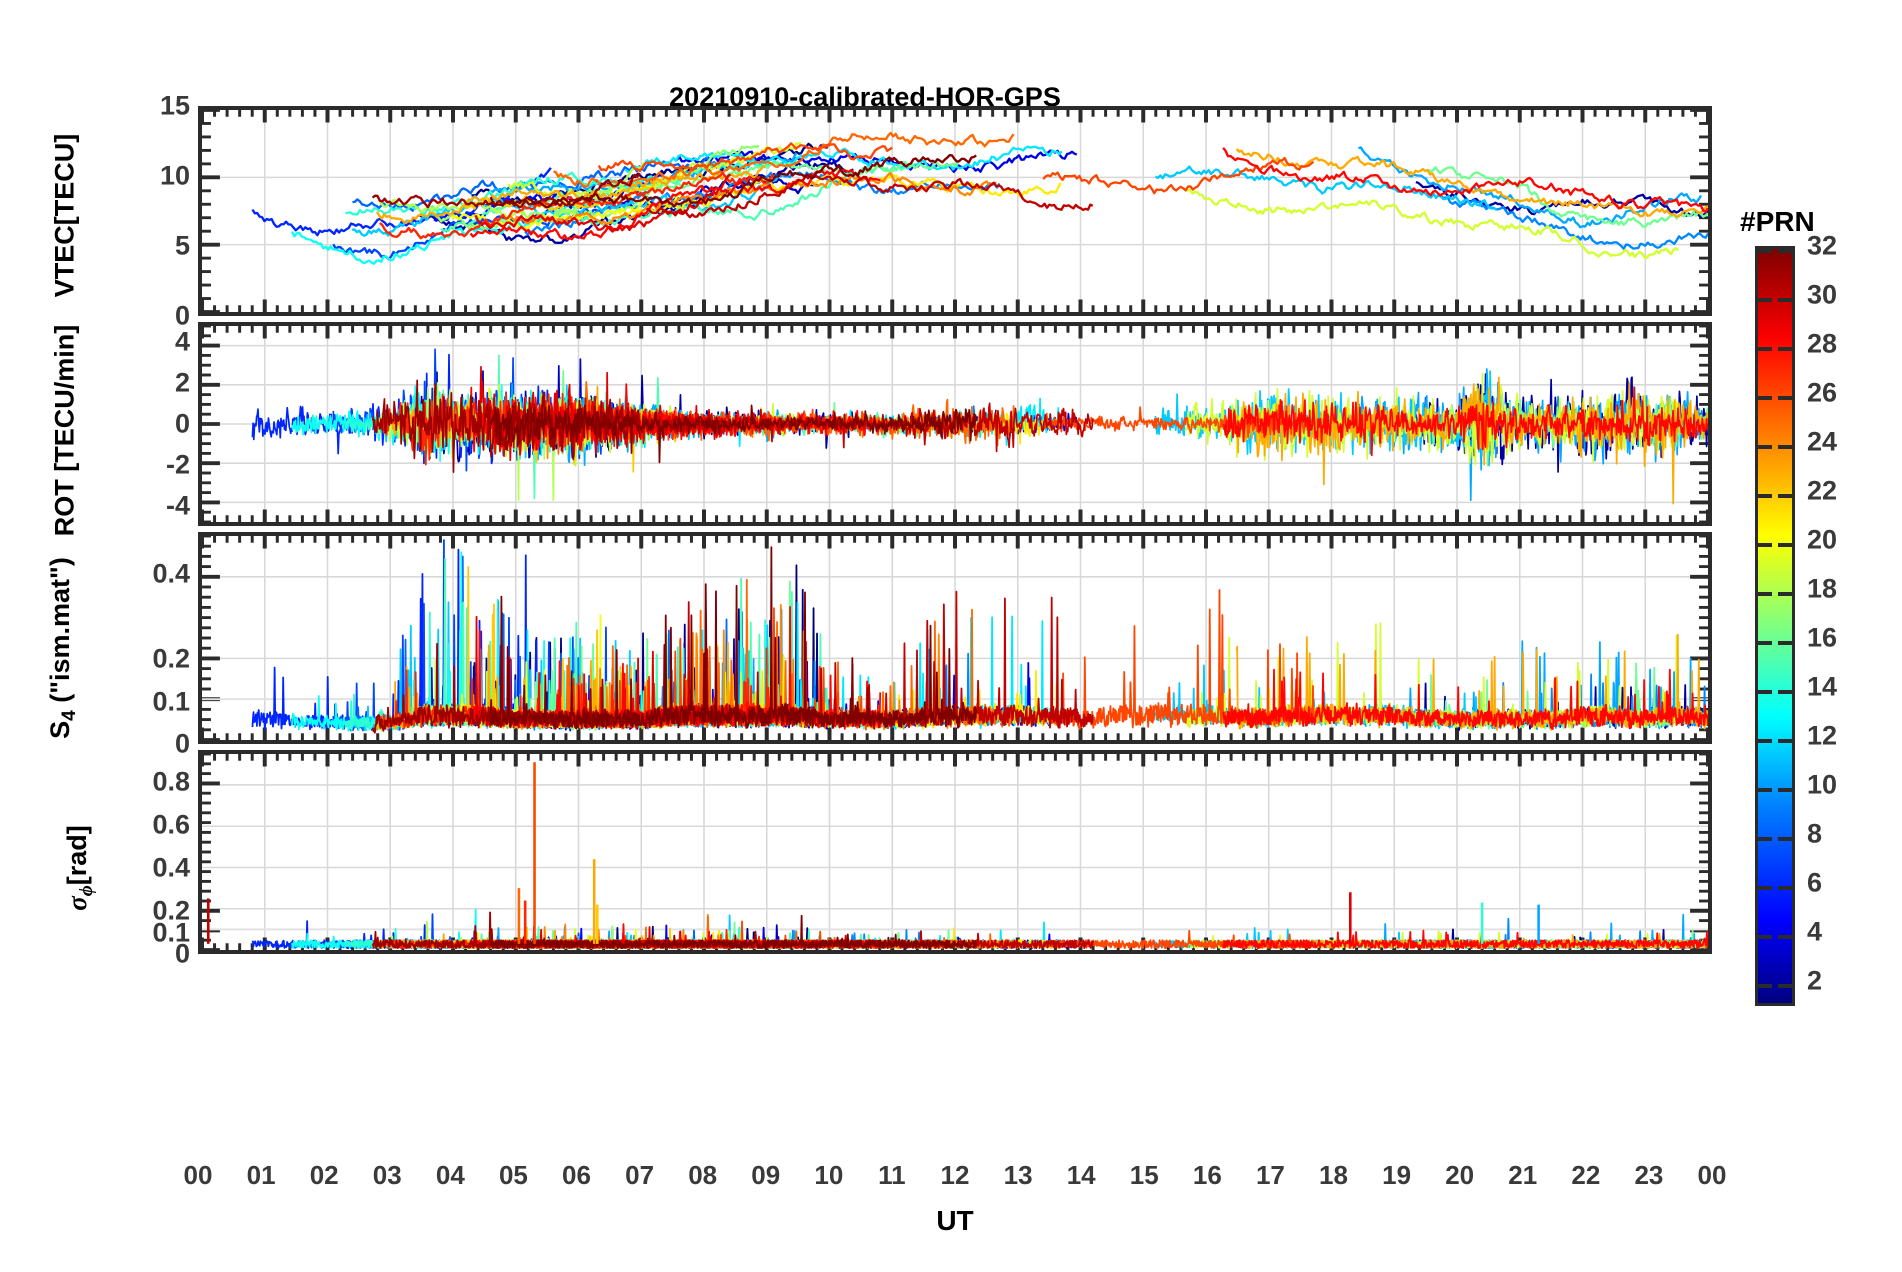  I want to click on x-tick-label: 08, so click(703, 1175).